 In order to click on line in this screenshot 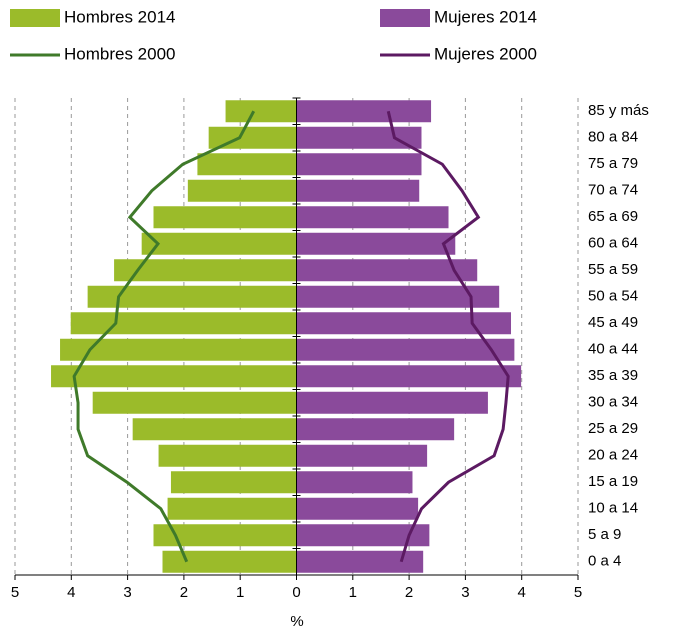, I will do `click(448, 336)`.